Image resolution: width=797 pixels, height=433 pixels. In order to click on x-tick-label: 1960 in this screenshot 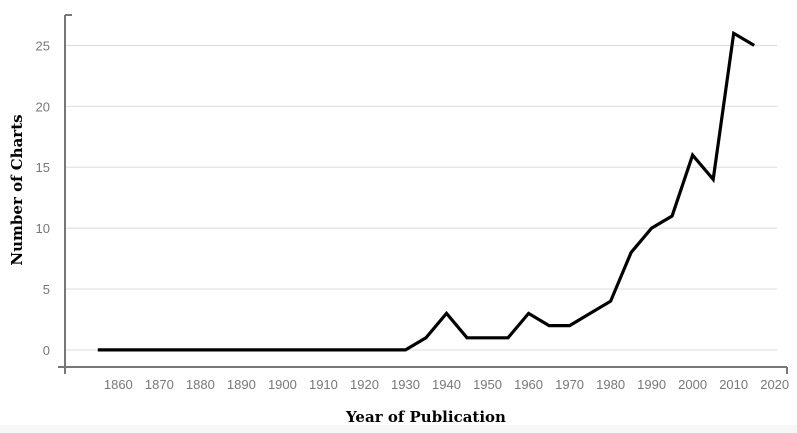, I will do `click(528, 384)`.